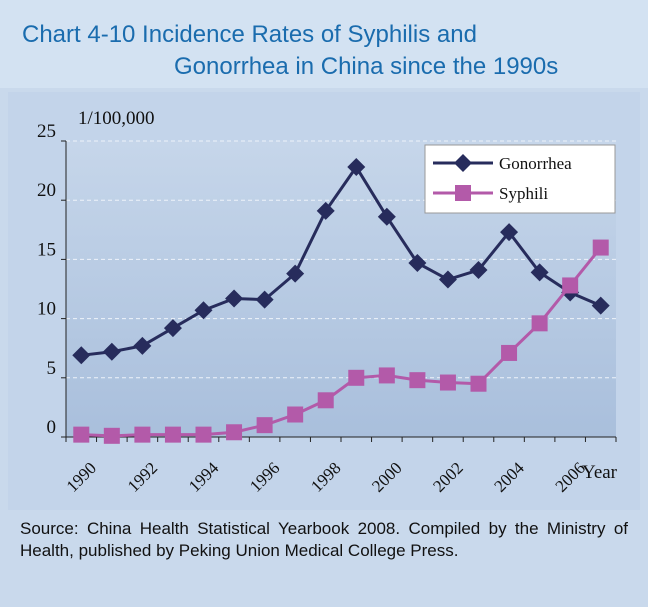 Image resolution: width=648 pixels, height=607 pixels. Describe the element at coordinates (523, 193) in the screenshot. I see `legend-label: Syphili` at that location.